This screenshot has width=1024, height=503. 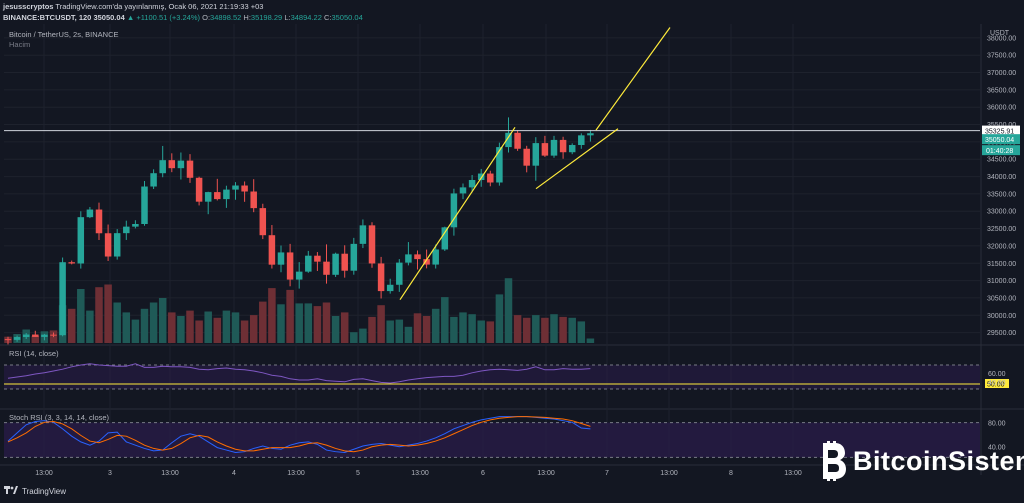 What do you see at coordinates (1001, 281) in the screenshot?
I see `y-tick-label: 31000.00` at bounding box center [1001, 281].